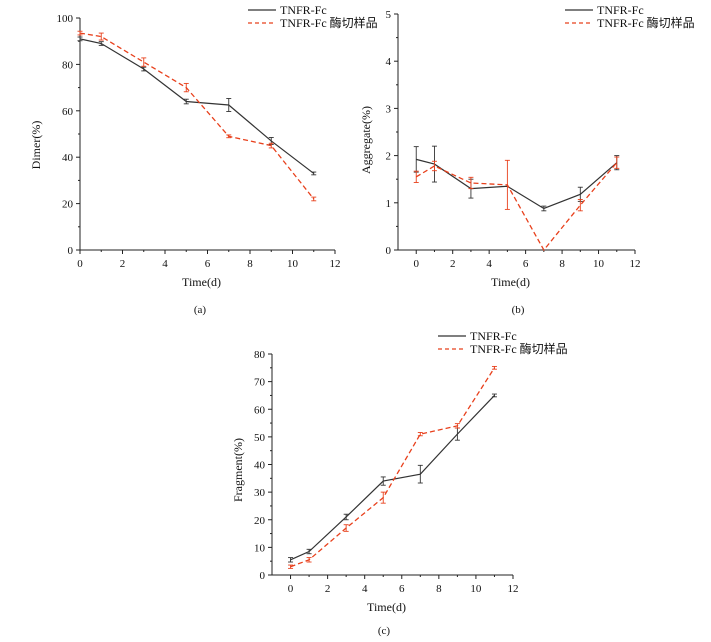 The height and width of the screenshot is (642, 711). What do you see at coordinates (260, 548) in the screenshot?
I see `y-tick-label: 10` at bounding box center [260, 548].